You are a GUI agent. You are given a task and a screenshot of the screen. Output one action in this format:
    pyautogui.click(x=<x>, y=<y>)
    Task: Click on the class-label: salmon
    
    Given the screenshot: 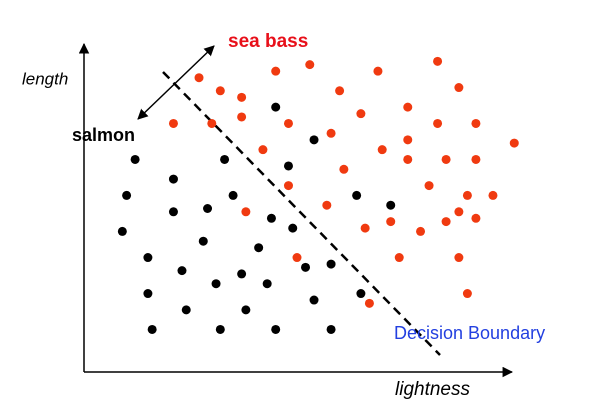 What is the action you would take?
    pyautogui.click(x=103, y=135)
    